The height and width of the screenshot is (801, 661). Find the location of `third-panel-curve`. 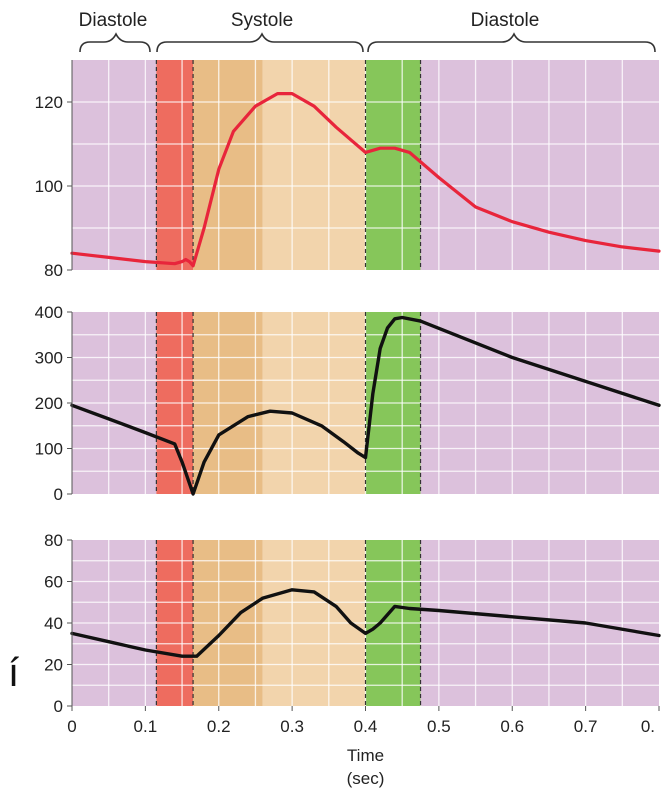

third-panel-curve is located at coordinates (365, 623).